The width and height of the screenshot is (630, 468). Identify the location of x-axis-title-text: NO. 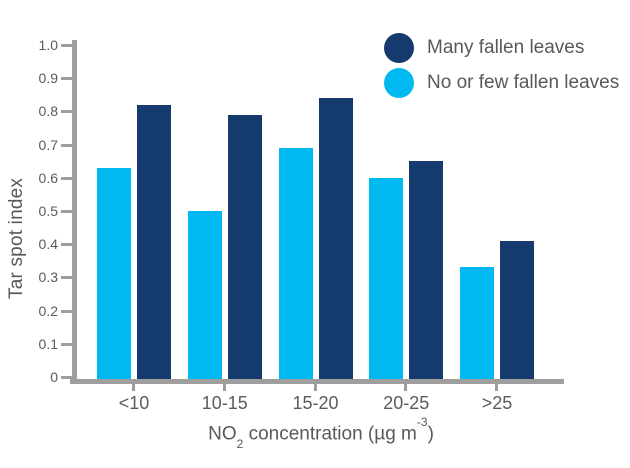
(222, 434).